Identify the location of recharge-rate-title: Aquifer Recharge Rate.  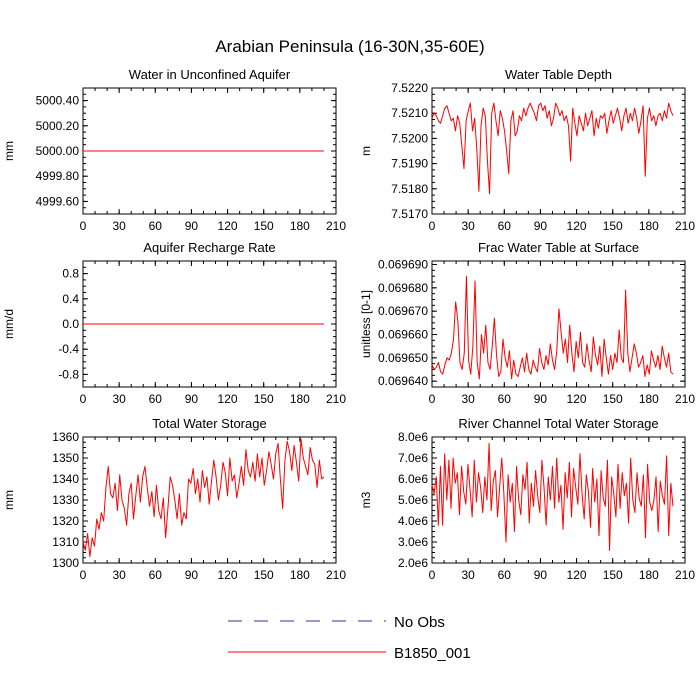
(209, 247).